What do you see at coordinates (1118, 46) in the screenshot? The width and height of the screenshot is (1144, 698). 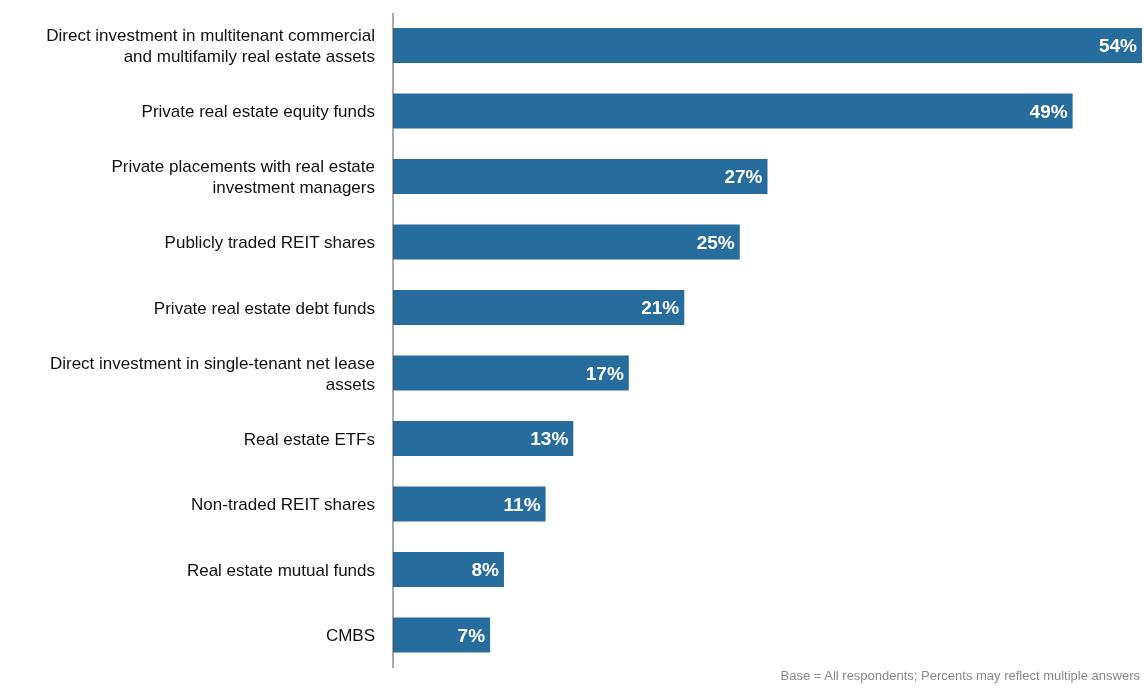 I see `data-label: 54%` at bounding box center [1118, 46].